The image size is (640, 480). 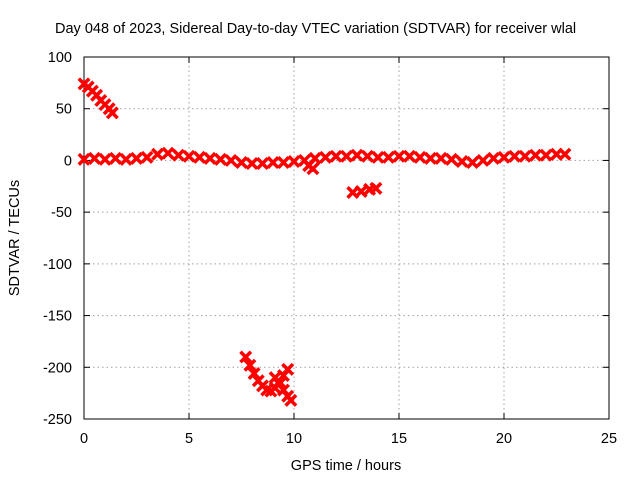 I want to click on x-axis-label: GPS time / hours, so click(x=346, y=466).